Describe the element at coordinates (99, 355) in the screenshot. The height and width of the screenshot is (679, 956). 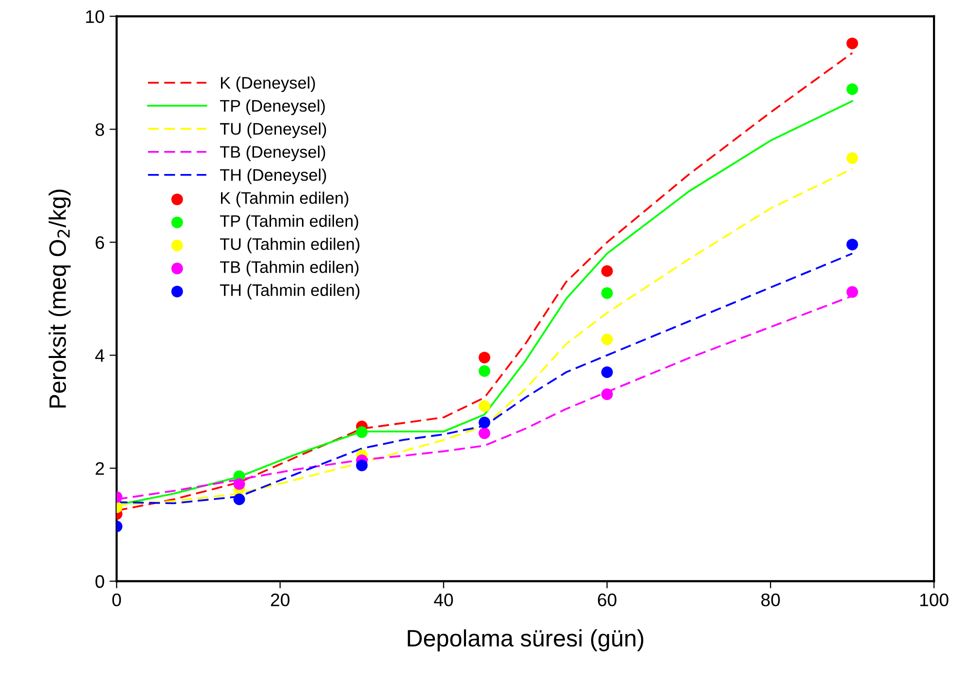
I see `y-tick-label: 4` at that location.